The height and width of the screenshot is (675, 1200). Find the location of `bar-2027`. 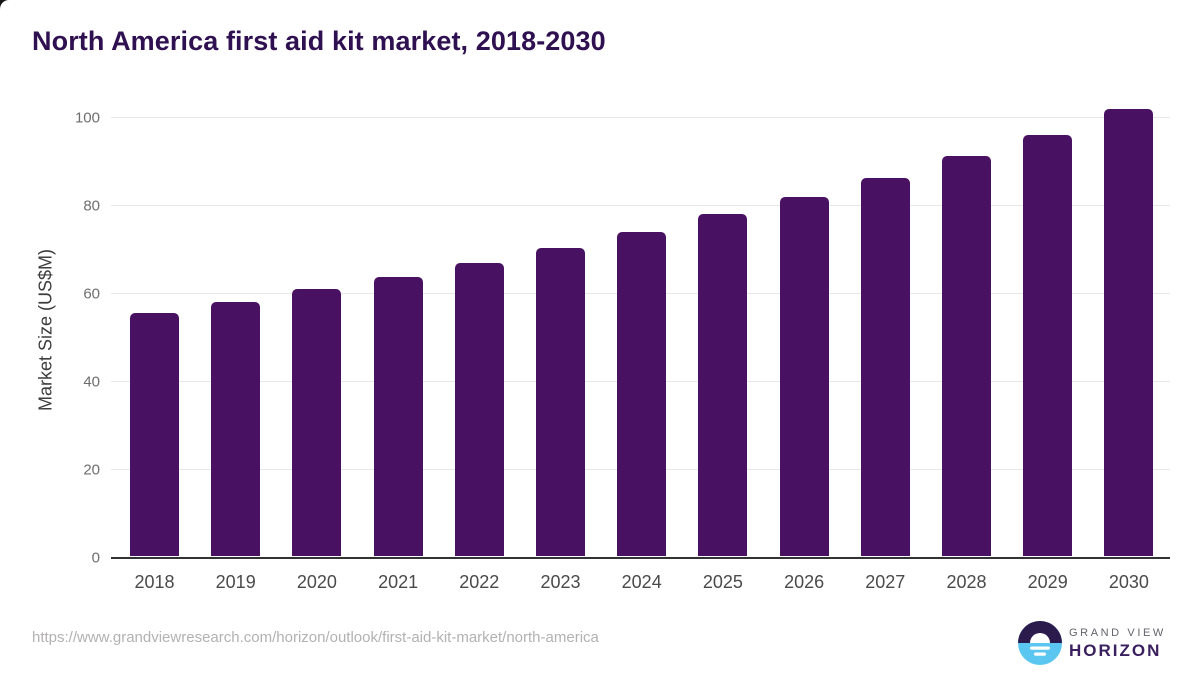

bar-2027 is located at coordinates (885, 367).